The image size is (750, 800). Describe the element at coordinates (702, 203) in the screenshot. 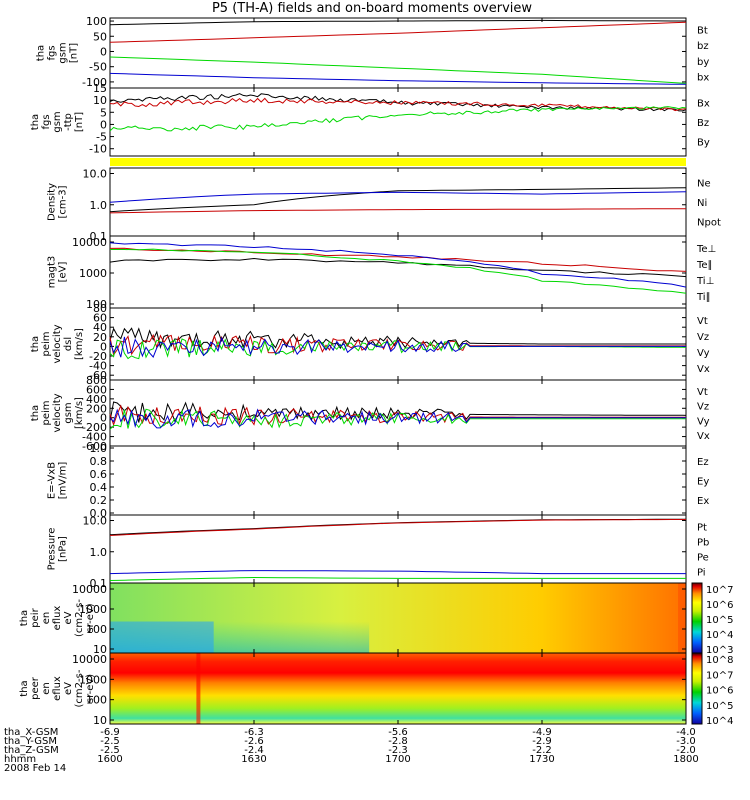

I see `legend-entry: Ni` at that location.